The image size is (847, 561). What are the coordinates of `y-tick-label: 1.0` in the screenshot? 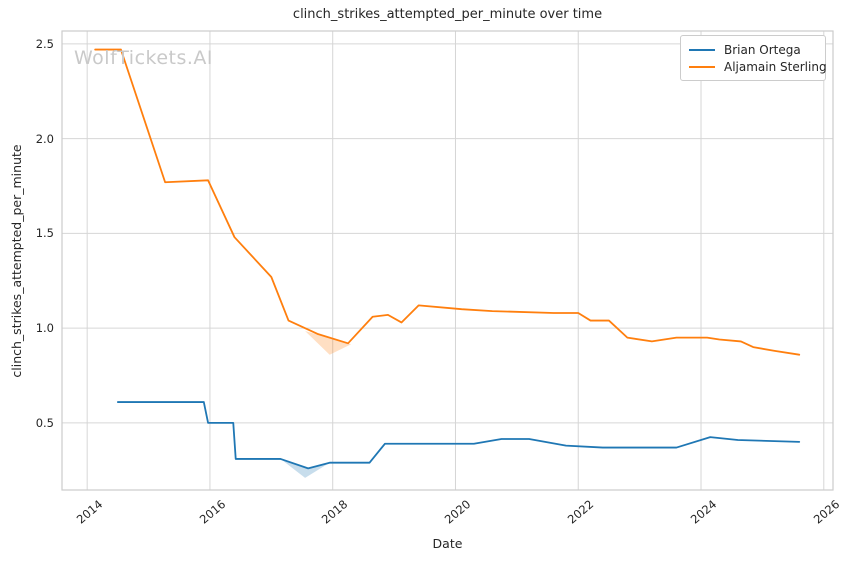 It's located at (44, 328).